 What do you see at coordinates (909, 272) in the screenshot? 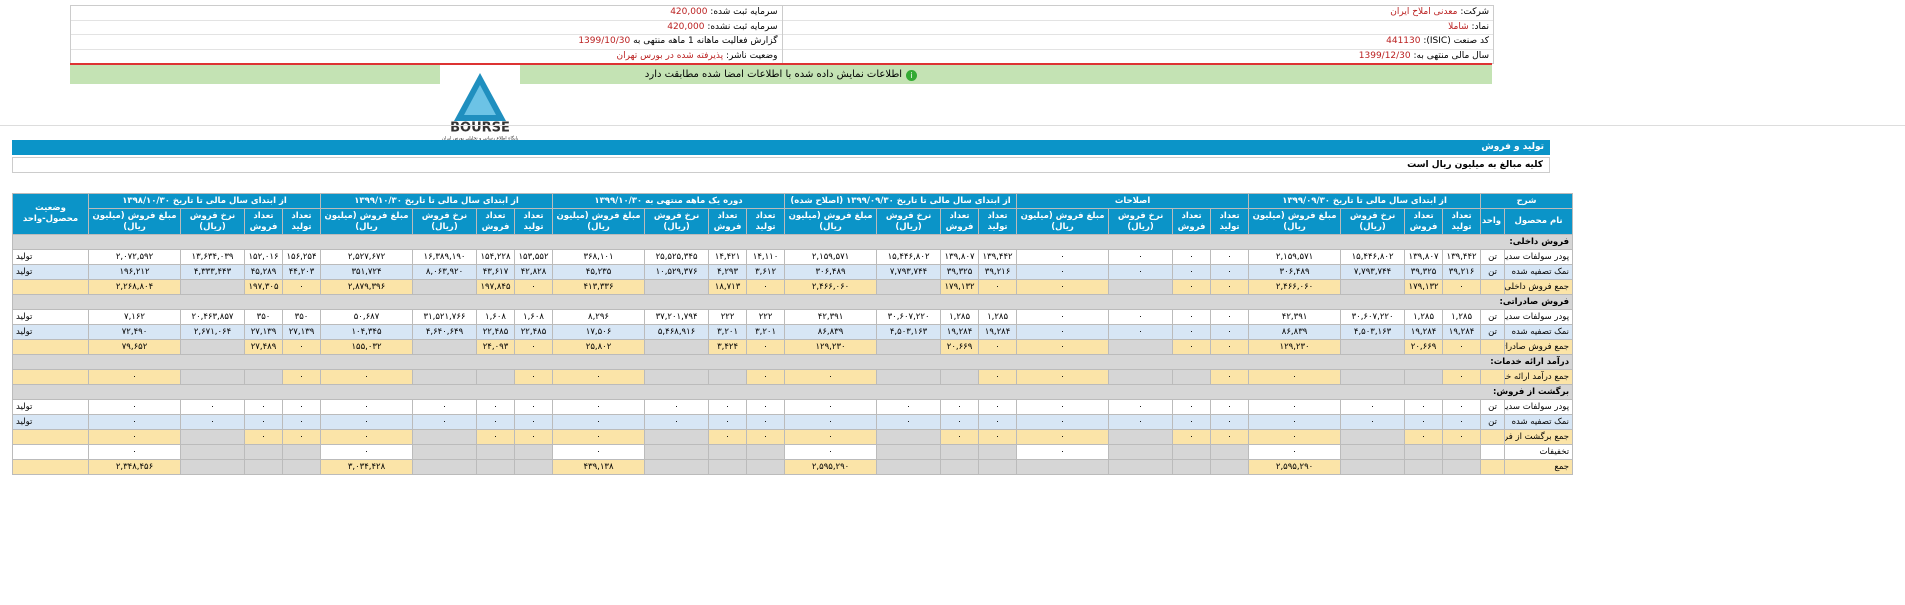
I see `cell: ۷,۷۹۳,۷۴۴` at bounding box center [909, 272].